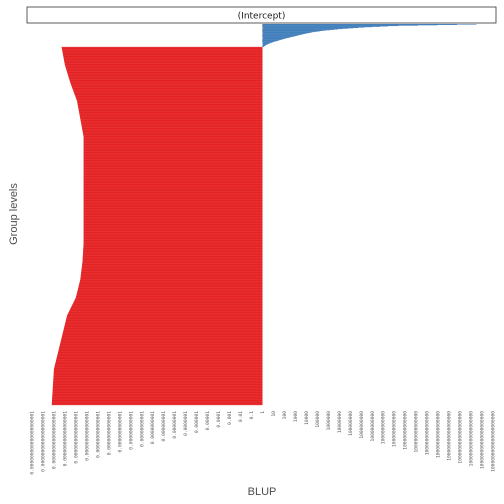 This screenshot has height=504, width=504. What do you see at coordinates (219, 419) in the screenshot?
I see `x-tick-label: 0.0001` at bounding box center [219, 419].